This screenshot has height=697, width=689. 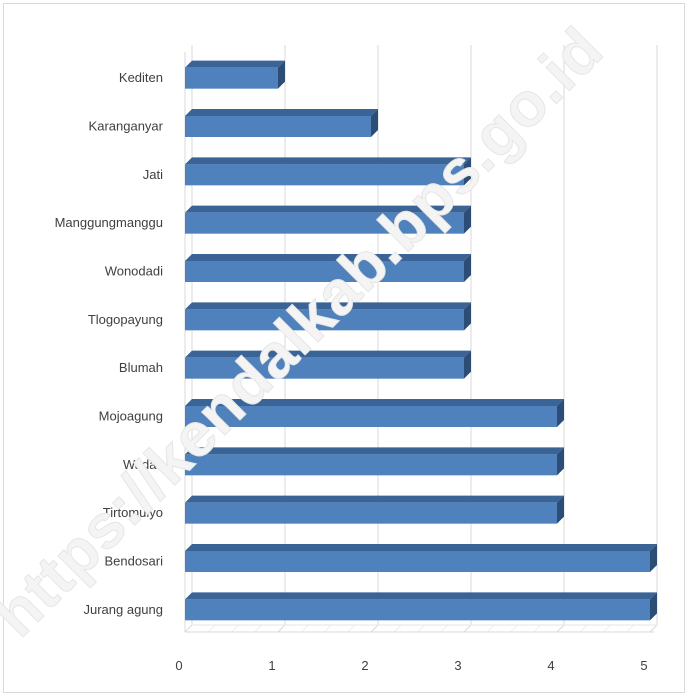 What do you see at coordinates (125, 319) in the screenshot?
I see `category-label: Tlogopayung` at bounding box center [125, 319].